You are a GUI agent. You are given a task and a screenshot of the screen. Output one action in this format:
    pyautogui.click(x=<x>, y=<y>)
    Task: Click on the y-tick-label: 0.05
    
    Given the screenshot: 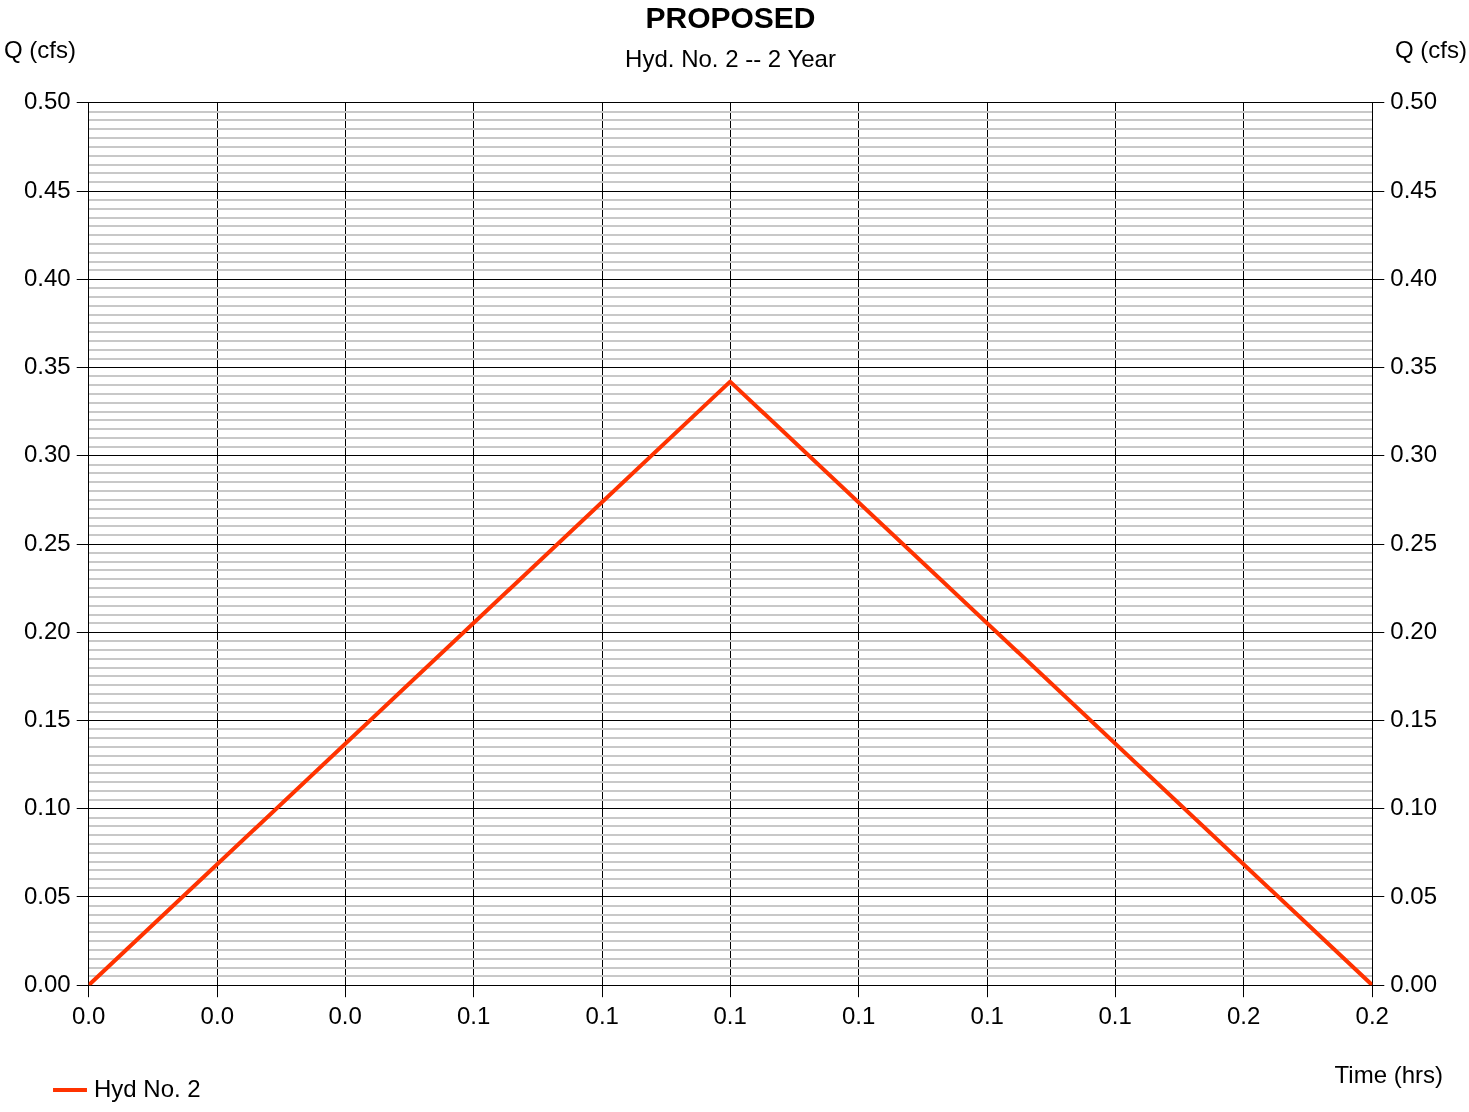 What is the action you would take?
    pyautogui.click(x=47, y=895)
    